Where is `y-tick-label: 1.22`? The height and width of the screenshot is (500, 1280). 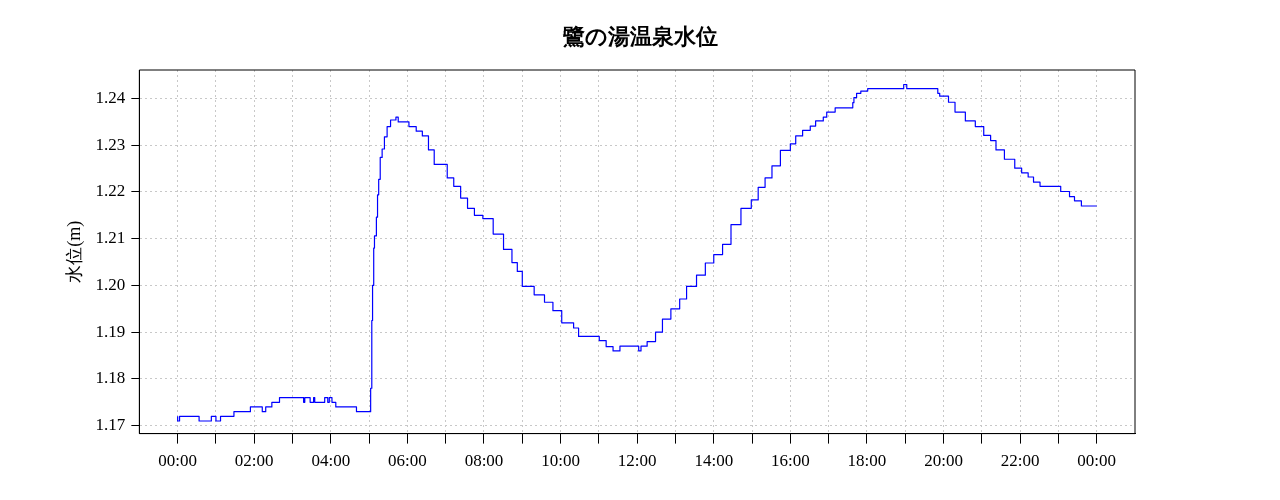 y-tick-label: 1.22 is located at coordinates (110, 191).